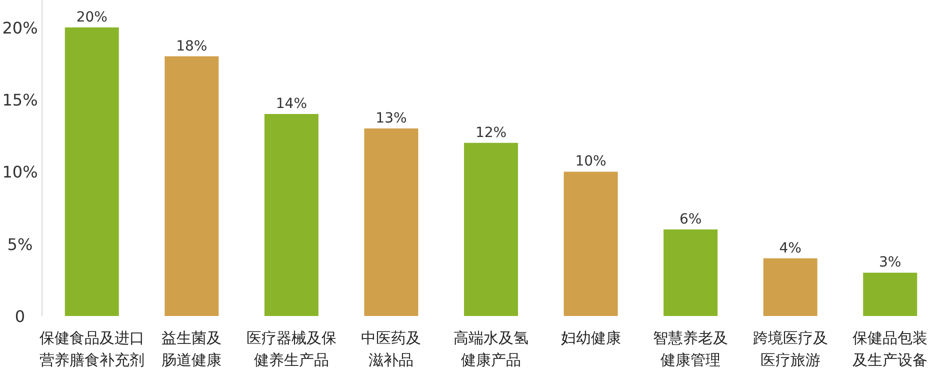  Describe the element at coordinates (192, 46) in the screenshot. I see `value-label: 18%` at that location.